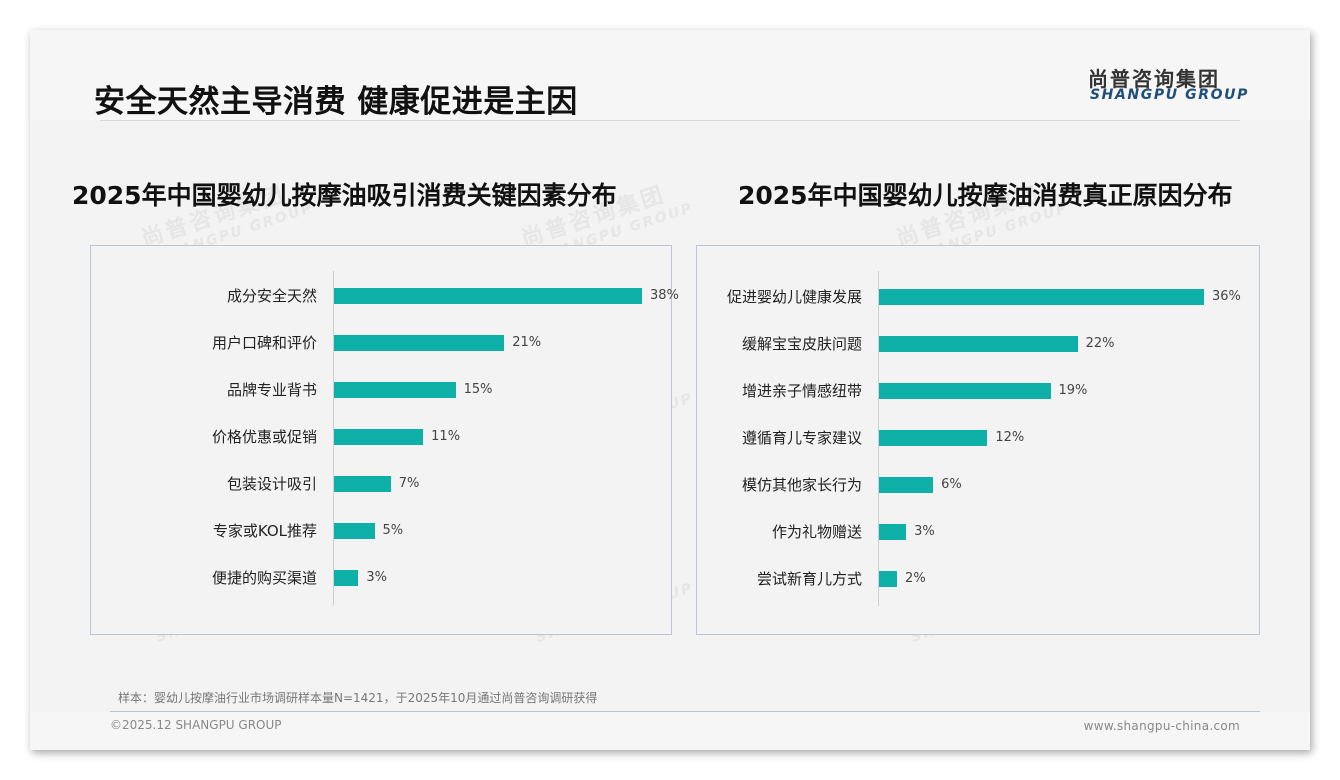 This screenshot has height=780, width=1340. What do you see at coordinates (409, 483) in the screenshot?
I see `bar-value-label: 7%` at bounding box center [409, 483].